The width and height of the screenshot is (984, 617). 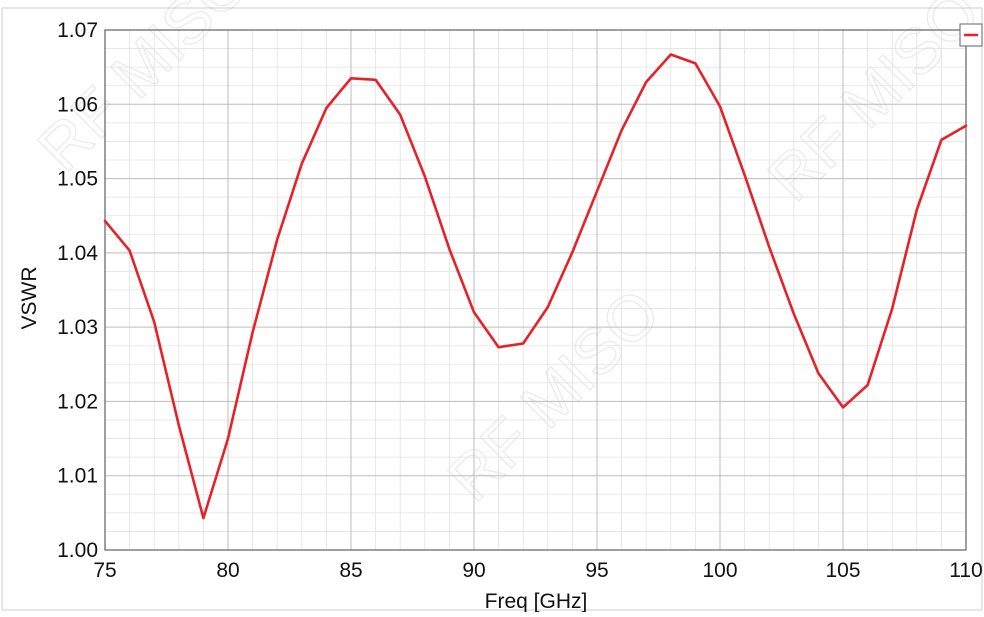 I want to click on y-tick-label: 1.03, so click(x=77, y=327).